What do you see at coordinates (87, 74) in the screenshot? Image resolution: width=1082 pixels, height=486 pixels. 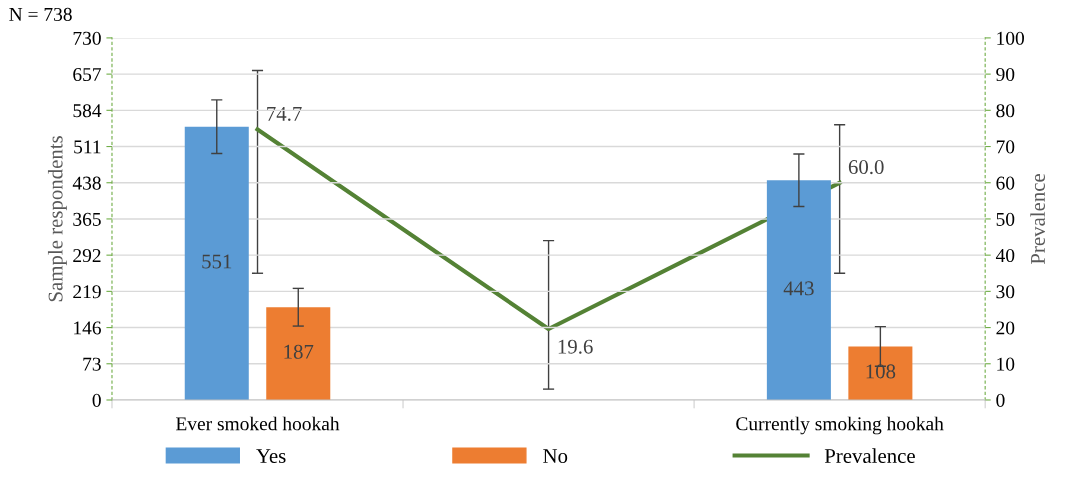 I see `y-tick-label: 657` at bounding box center [87, 74].